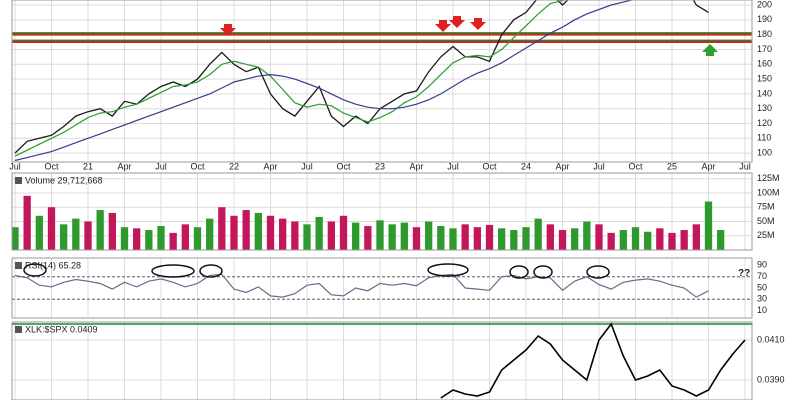  I want to click on y-tick-label: 50M, so click(766, 221).